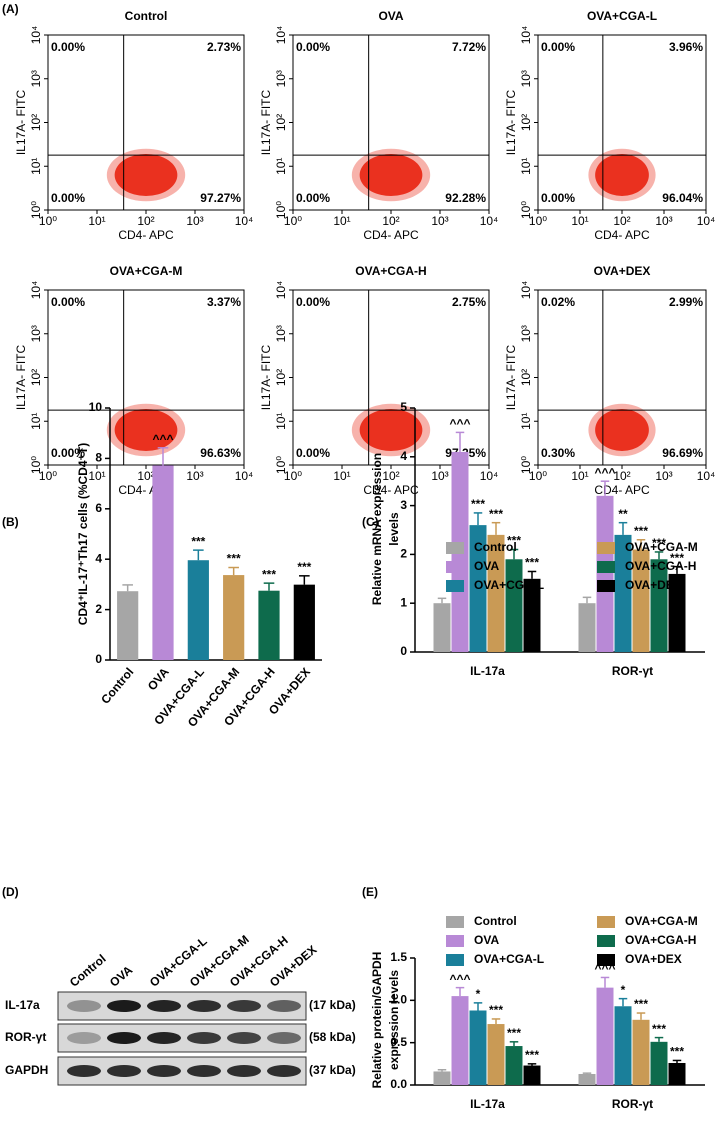 This screenshot has height=1141, width=720. I want to click on y-tick-label: 0.0, so click(398, 1084).